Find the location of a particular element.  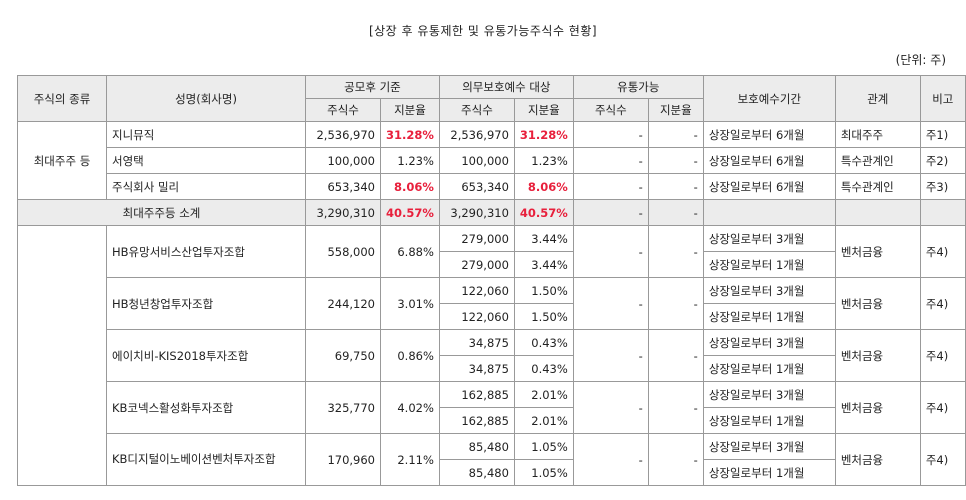

mandatory-shares-cell: 653,340 is located at coordinates (476, 186).